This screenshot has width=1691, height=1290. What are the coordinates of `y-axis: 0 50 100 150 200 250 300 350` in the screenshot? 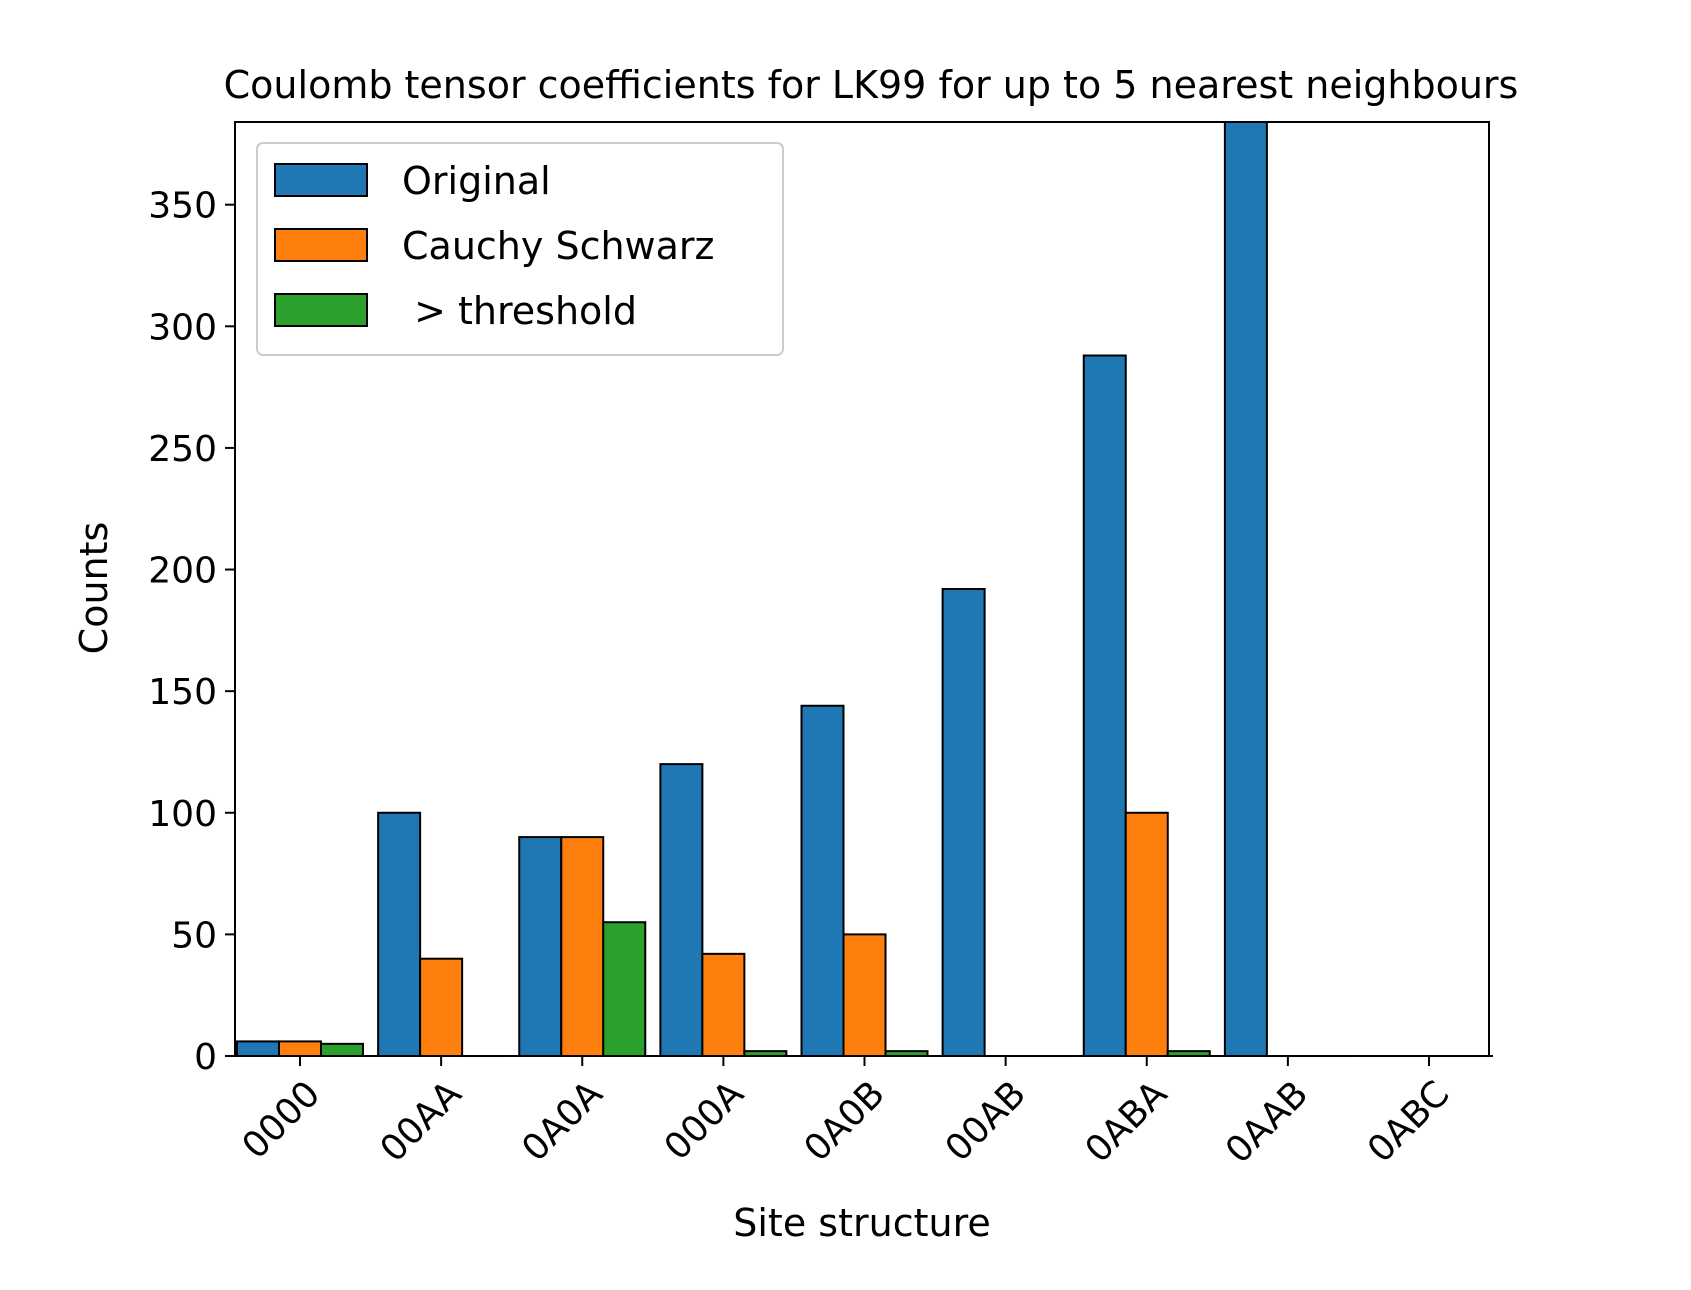 It's located at (191, 632).